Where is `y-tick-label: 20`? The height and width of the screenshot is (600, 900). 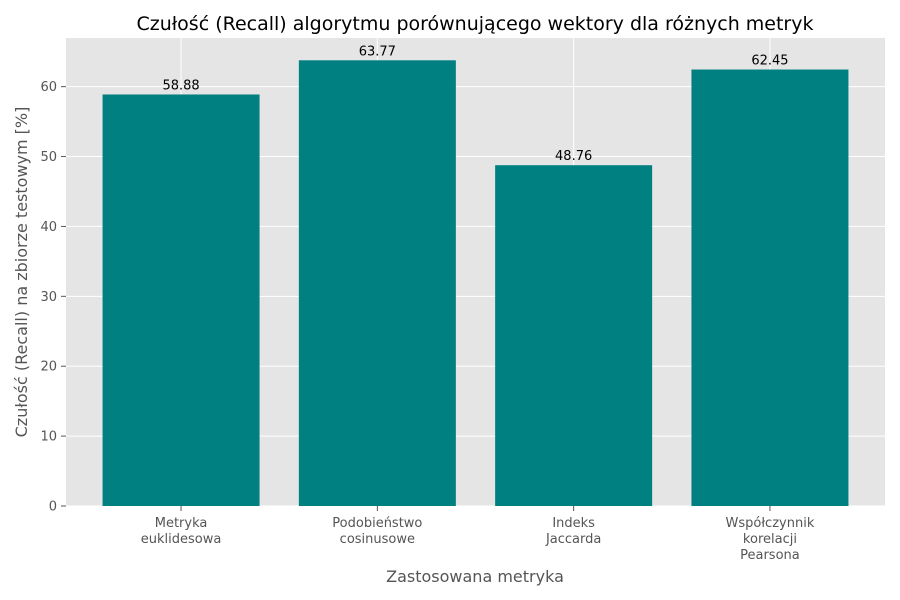
y-tick-label: 20 is located at coordinates (48, 367).